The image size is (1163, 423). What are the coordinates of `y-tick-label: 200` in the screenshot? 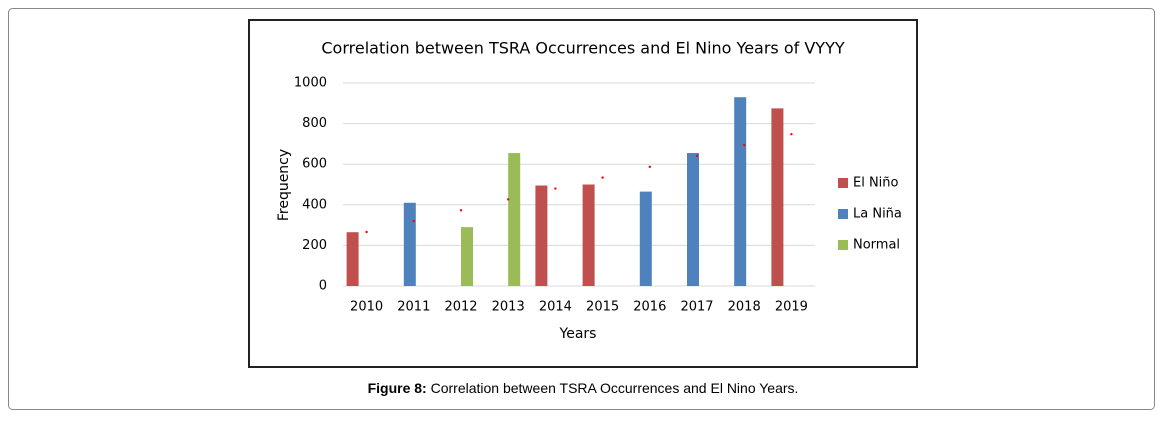 It's located at (314, 245).